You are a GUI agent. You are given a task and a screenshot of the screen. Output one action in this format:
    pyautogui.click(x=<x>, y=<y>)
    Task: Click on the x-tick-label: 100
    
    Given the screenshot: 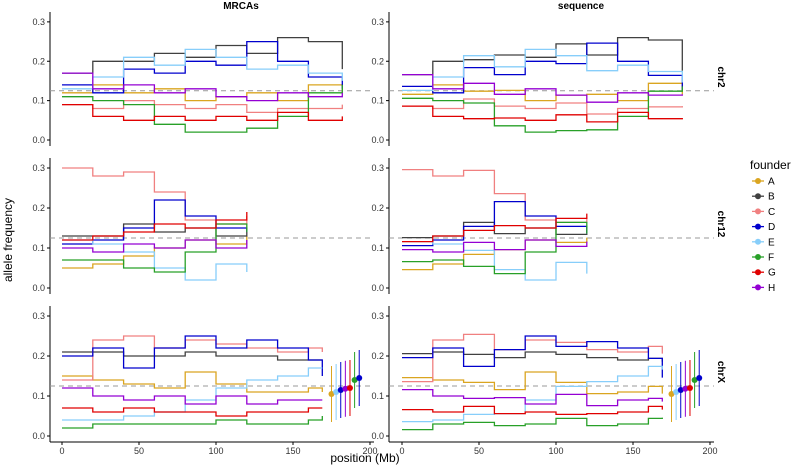 What is the action you would take?
    pyautogui.click(x=215, y=451)
    